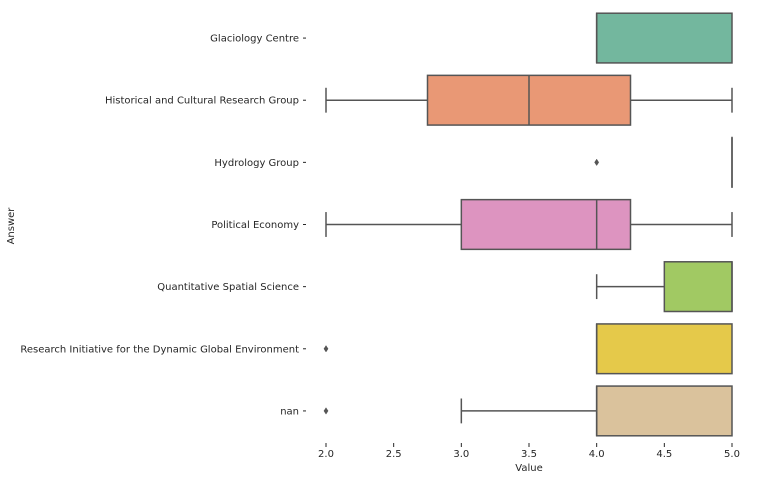  I want to click on y-tick-label: Hydrology Group, so click(256, 163).